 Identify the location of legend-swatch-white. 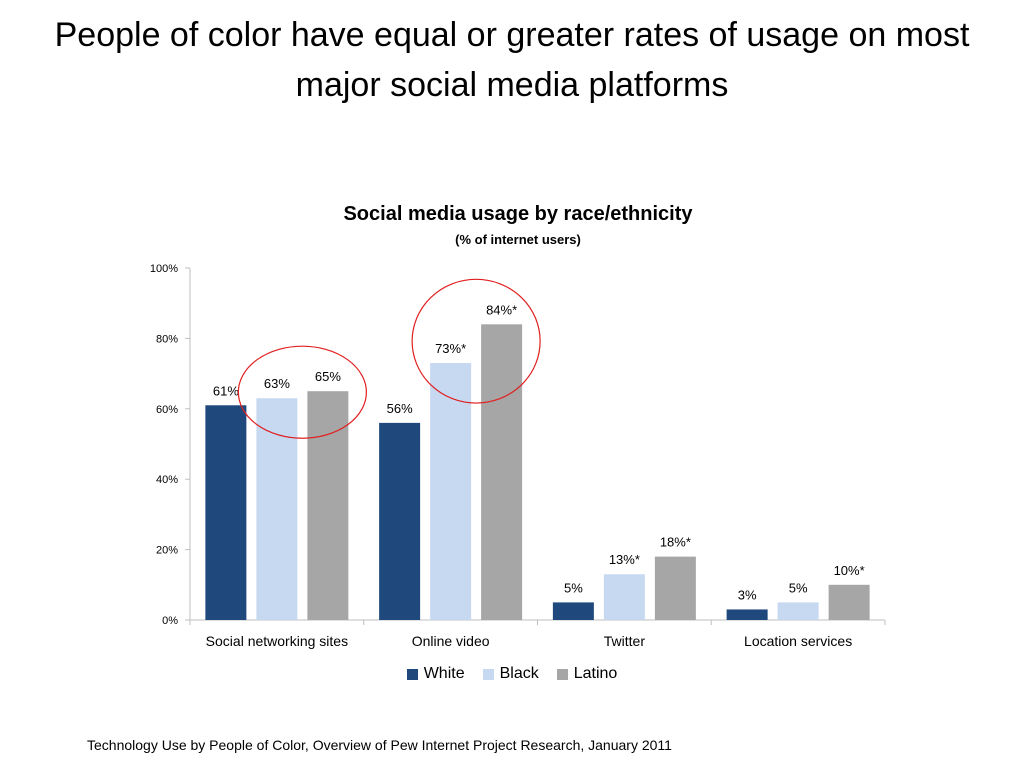
(412, 674).